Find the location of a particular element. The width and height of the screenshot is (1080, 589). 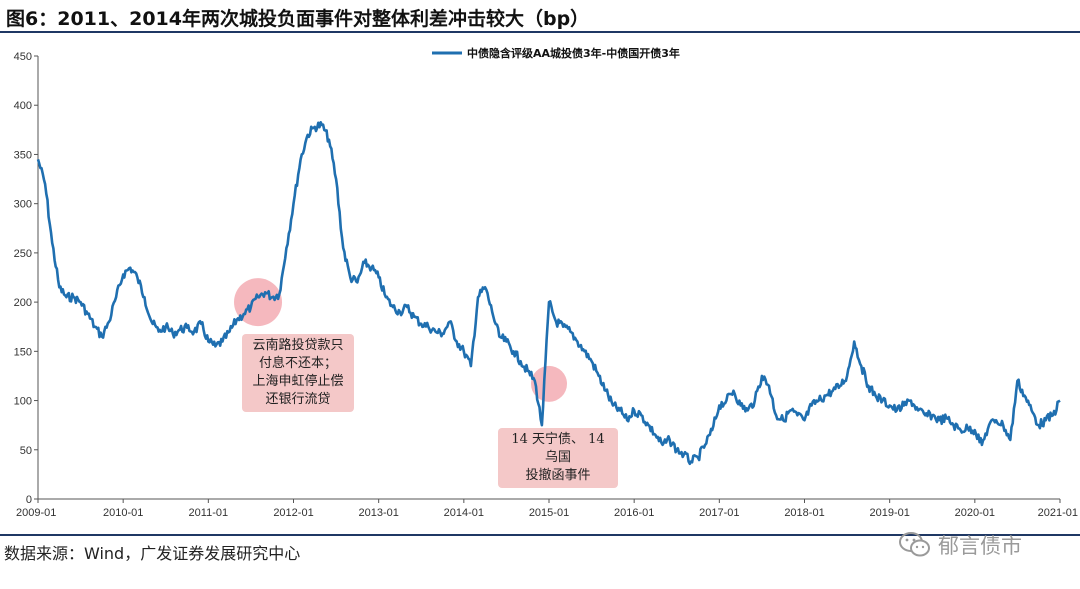

annotation-line: 投撤函事件 is located at coordinates (558, 475).